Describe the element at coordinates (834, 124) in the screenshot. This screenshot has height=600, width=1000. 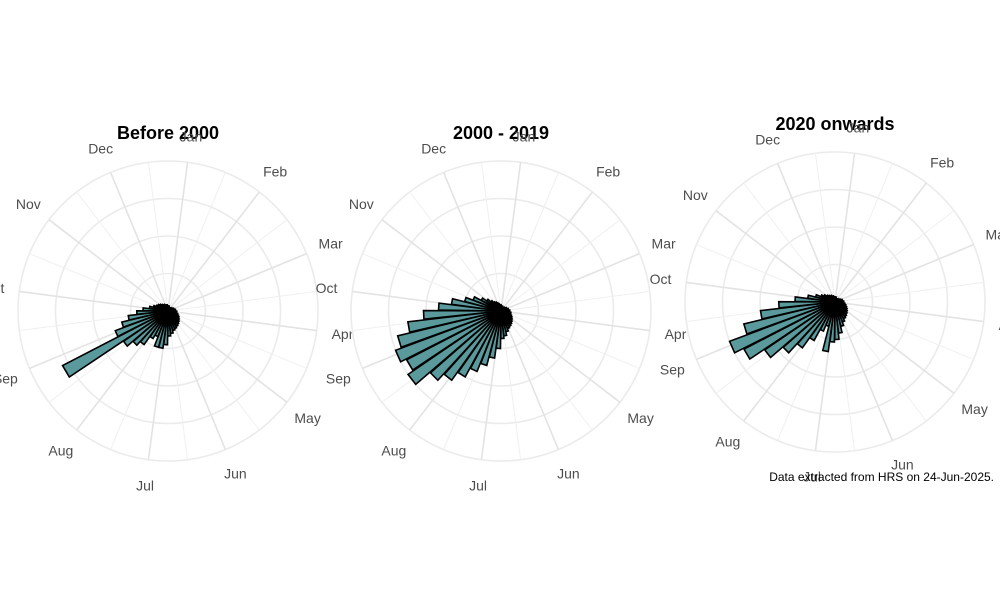
I see `chart-title: 2020 onwards` at that location.